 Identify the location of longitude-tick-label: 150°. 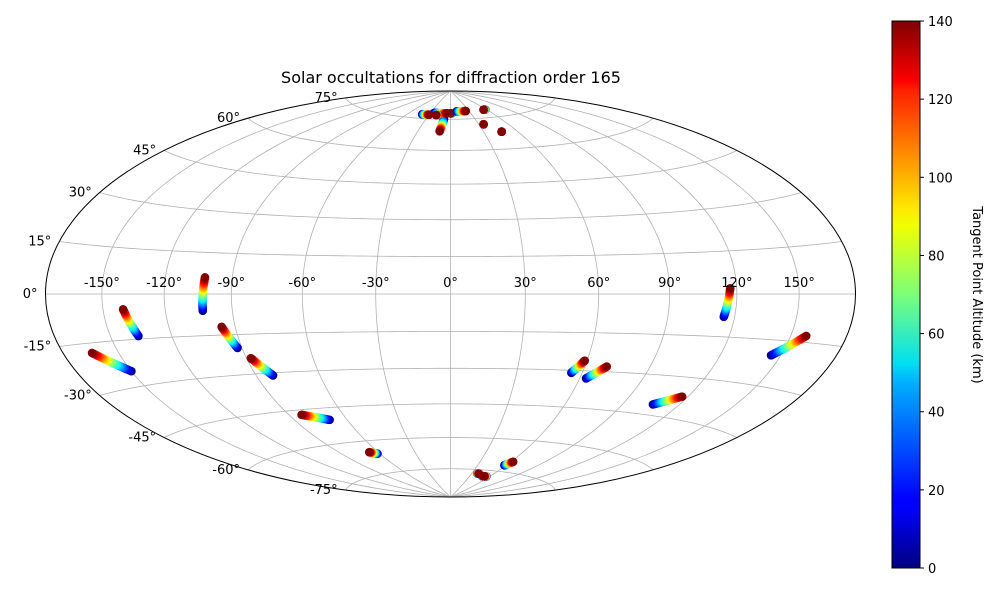
(799, 283).